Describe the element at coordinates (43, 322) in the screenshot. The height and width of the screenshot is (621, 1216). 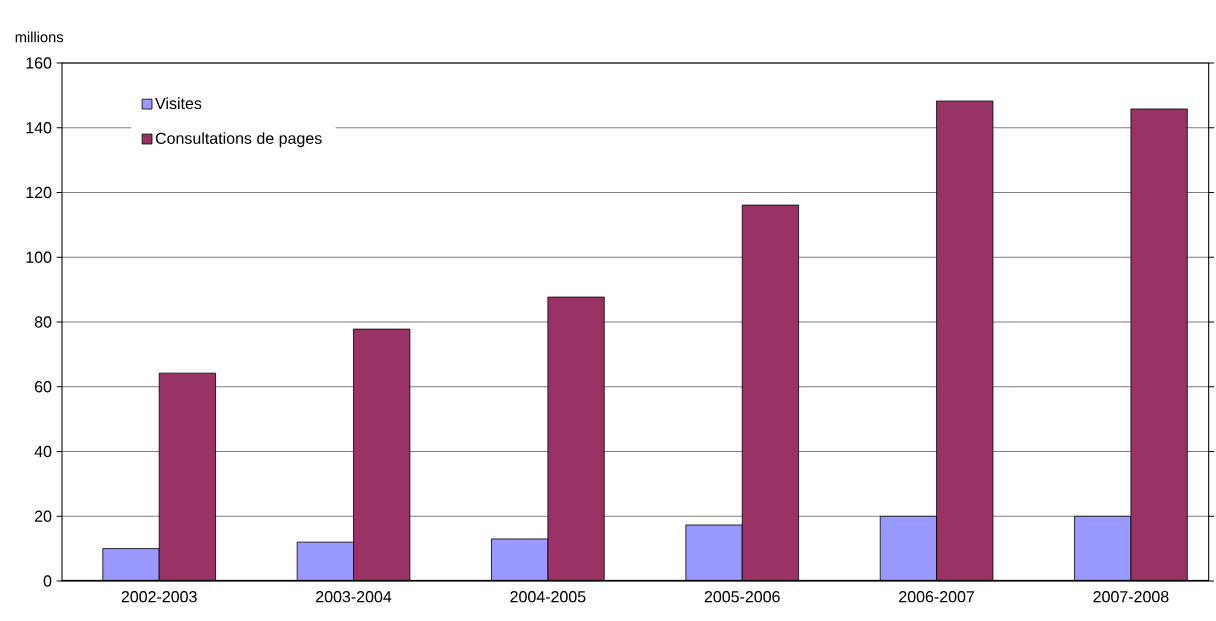
I see `y-tick-label: 80` at that location.